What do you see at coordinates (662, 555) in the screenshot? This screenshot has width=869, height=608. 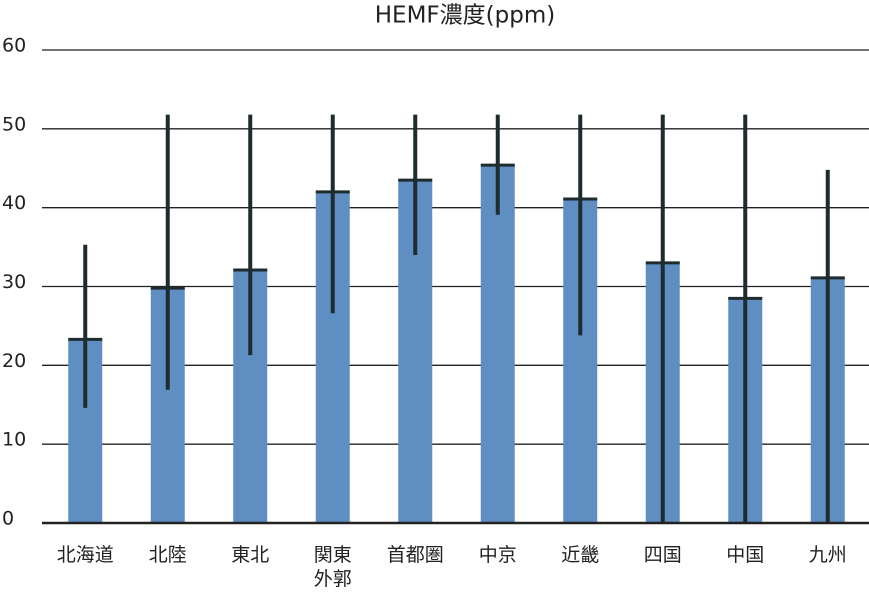 I see `x-tick-label: 四国` at bounding box center [662, 555].